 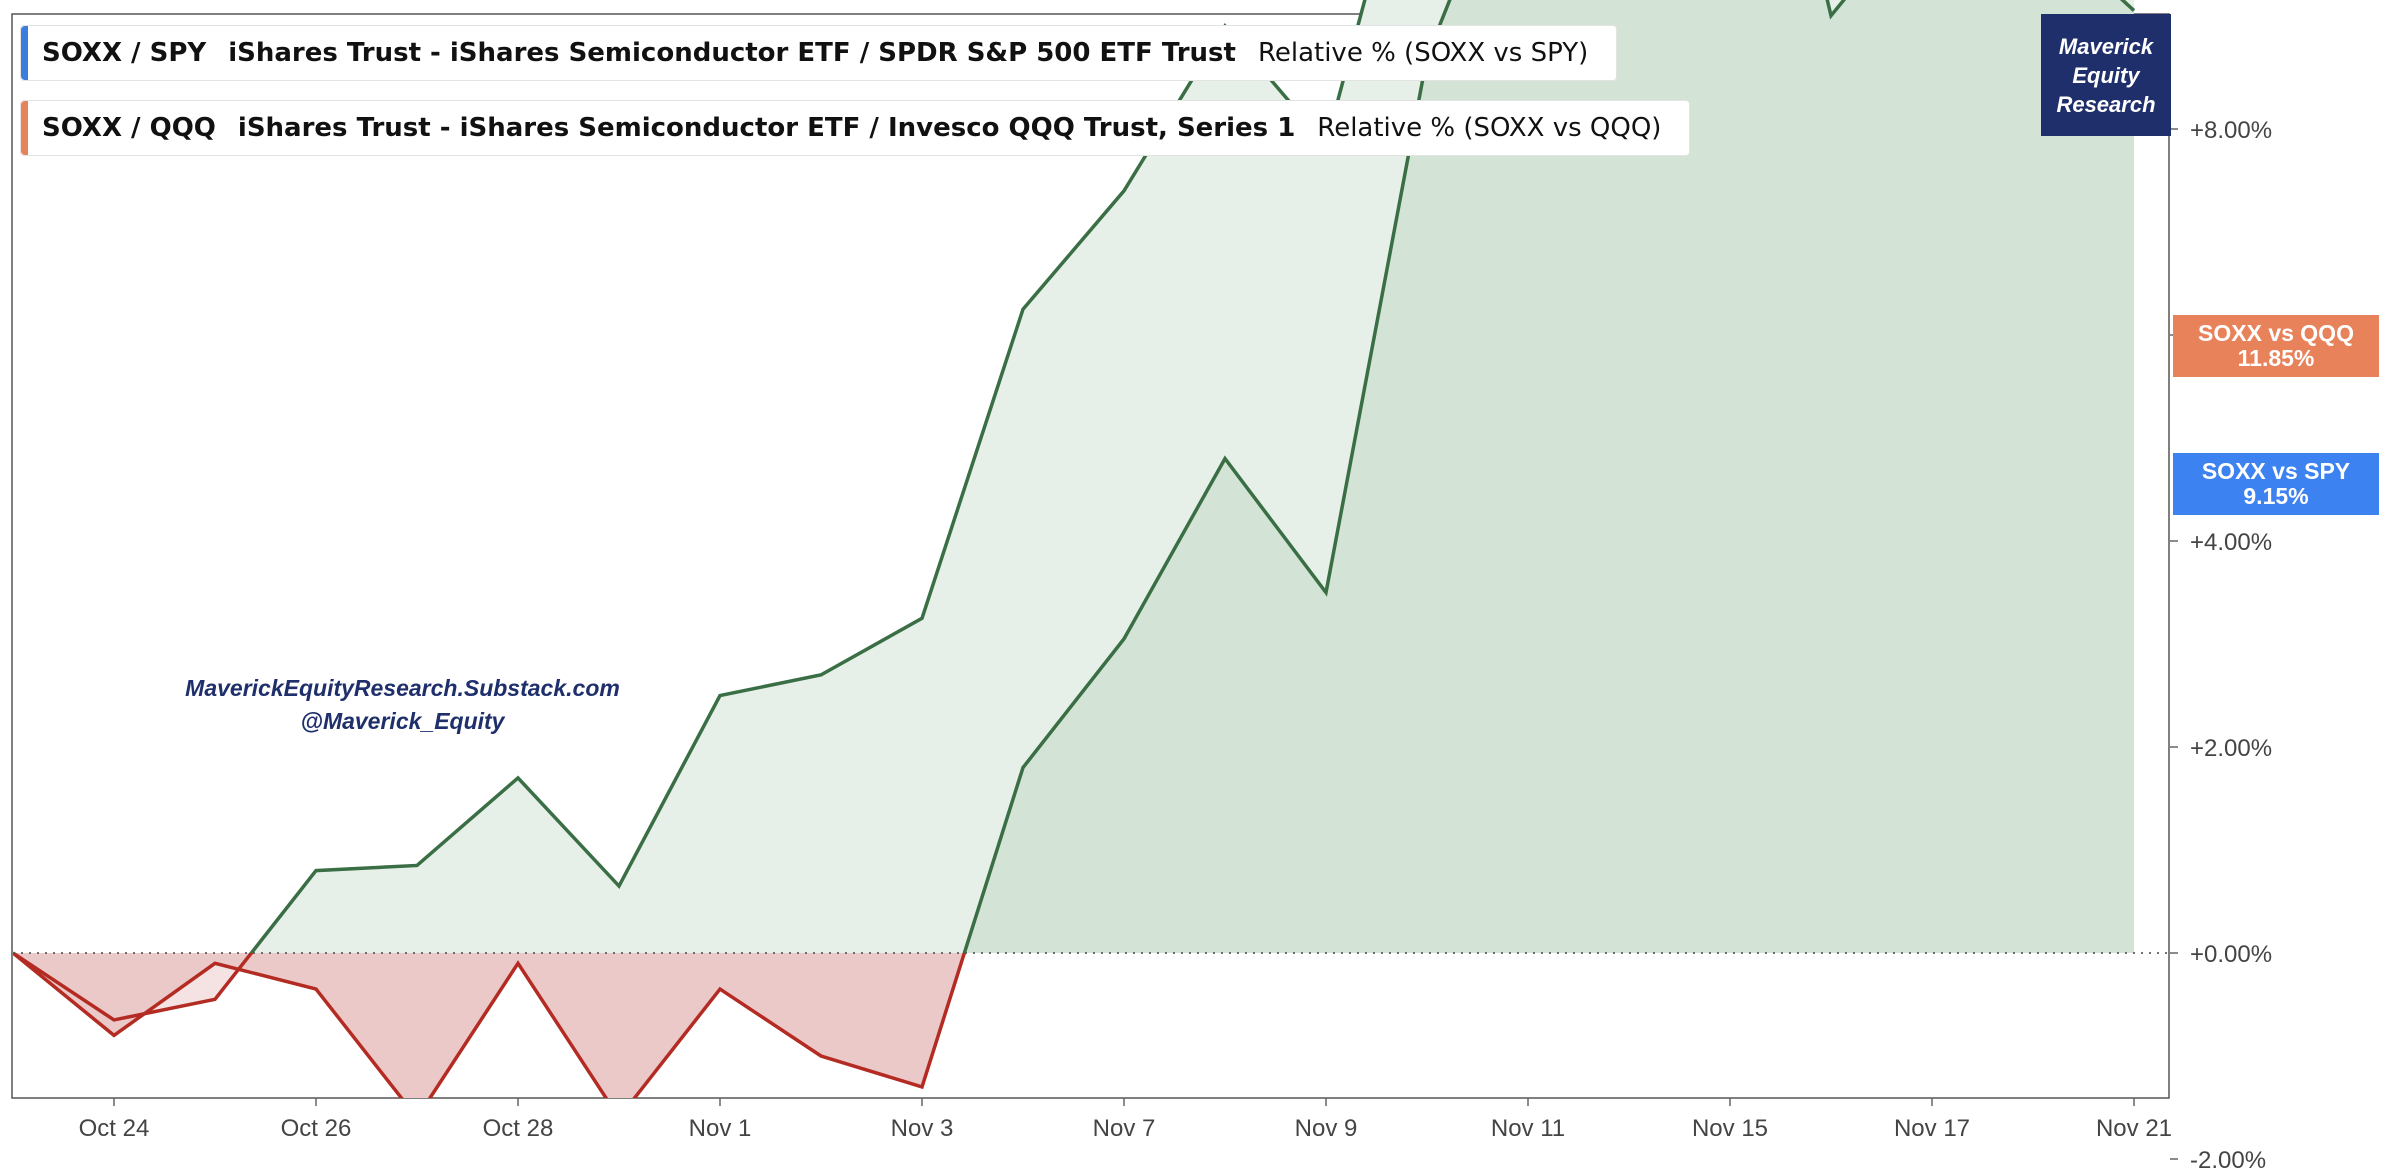 I want to click on y-tick-label: +4.00%, so click(x=2231, y=542).